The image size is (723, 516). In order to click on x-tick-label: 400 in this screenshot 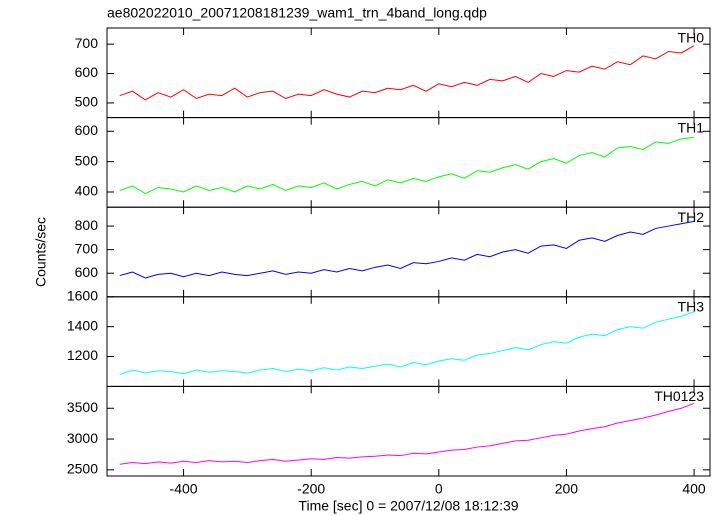, I will do `click(694, 489)`.